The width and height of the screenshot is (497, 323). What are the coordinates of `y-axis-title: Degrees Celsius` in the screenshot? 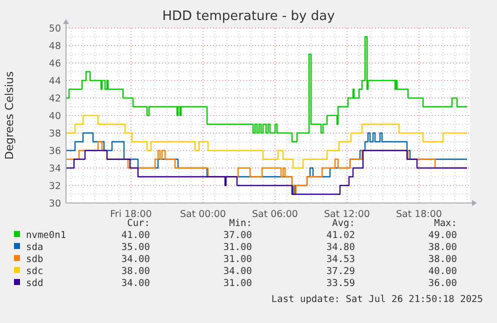 It's located at (9, 115).